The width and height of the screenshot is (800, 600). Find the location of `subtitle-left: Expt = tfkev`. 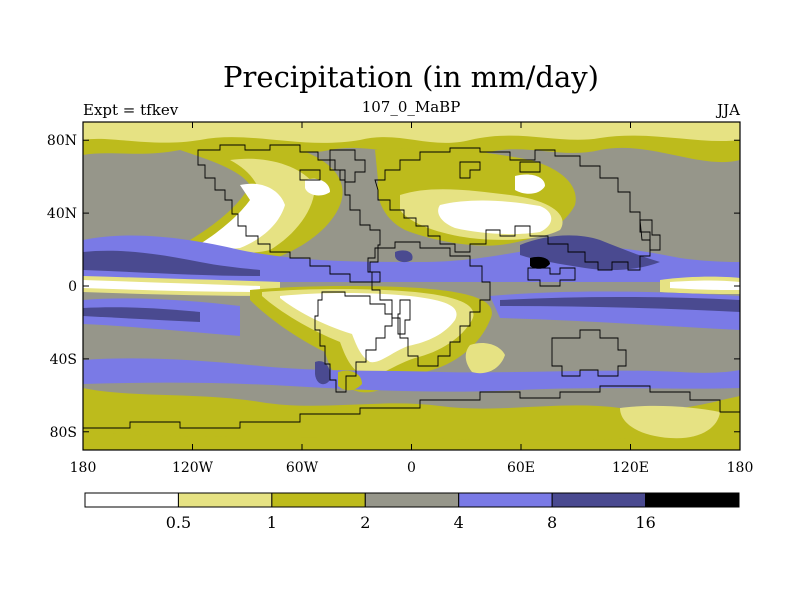

subtitle-left: Expt = tfkev is located at coordinates (131, 110).